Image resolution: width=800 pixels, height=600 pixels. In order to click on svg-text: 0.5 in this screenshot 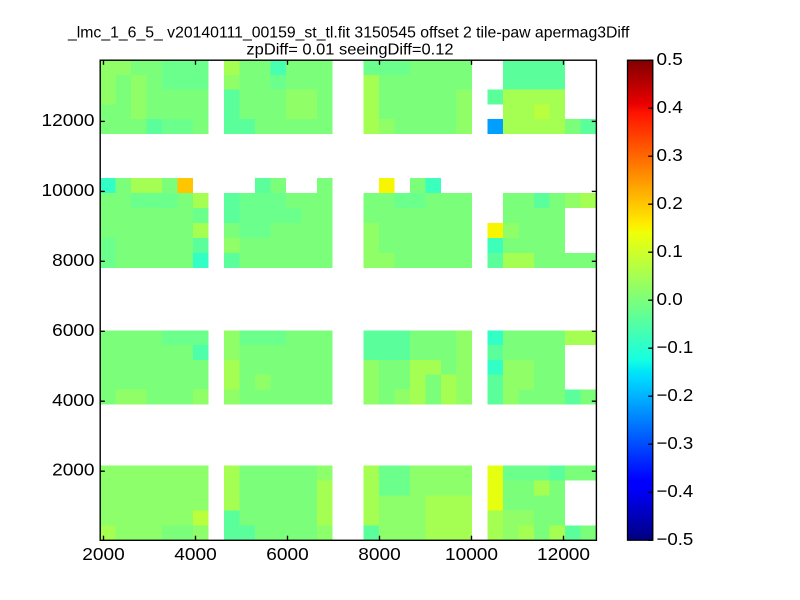, I will do `click(670, 59)`.